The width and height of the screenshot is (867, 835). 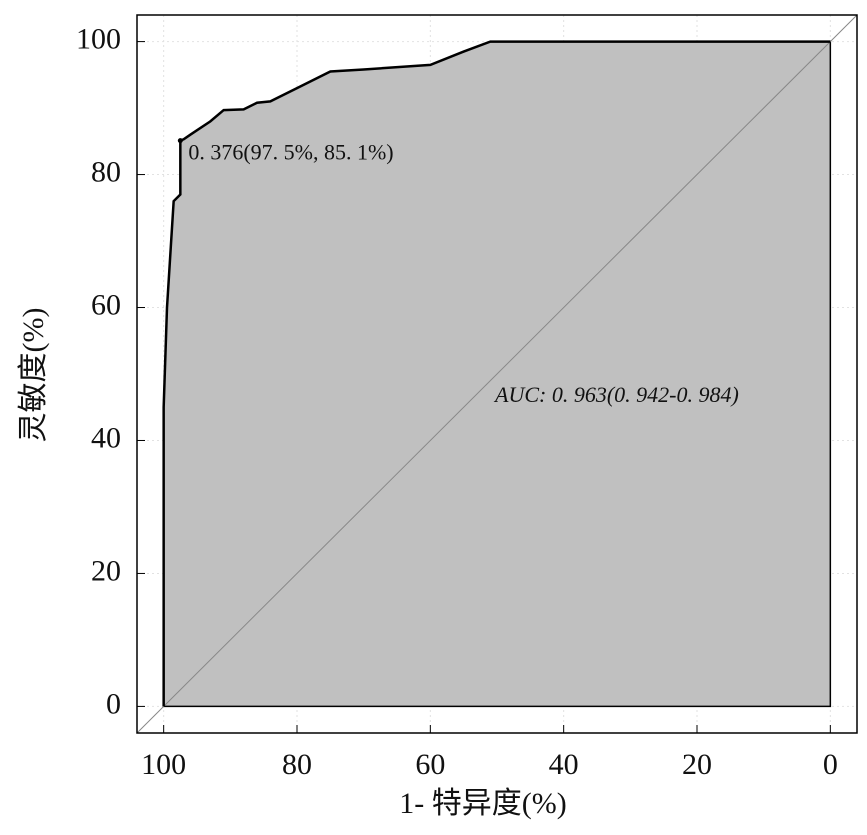 What do you see at coordinates (33, 375) in the screenshot?
I see `y-axis-label: 灵敏度(%)` at bounding box center [33, 375].